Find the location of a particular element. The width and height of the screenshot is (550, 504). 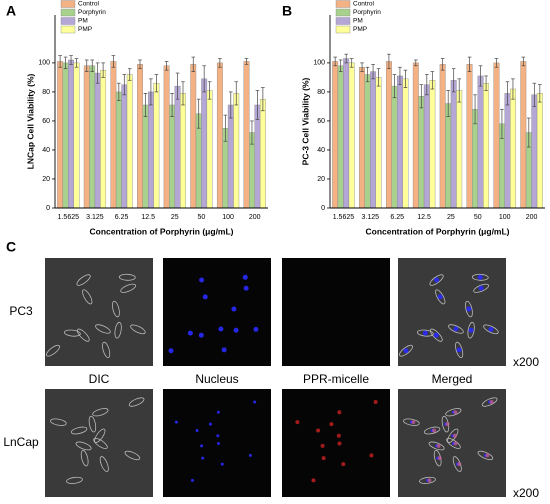

x-tick-label: 12.5 is located at coordinates (148, 217).